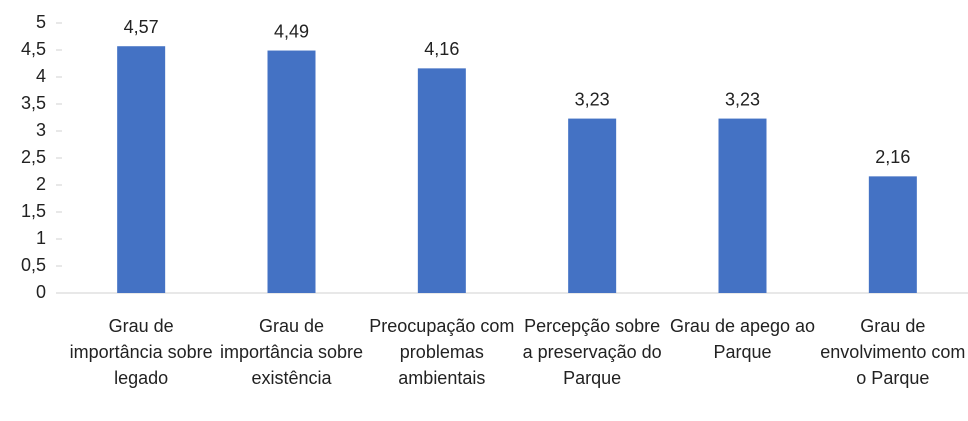  Describe the element at coordinates (41, 76) in the screenshot. I see `y-tick-label: 4` at that location.